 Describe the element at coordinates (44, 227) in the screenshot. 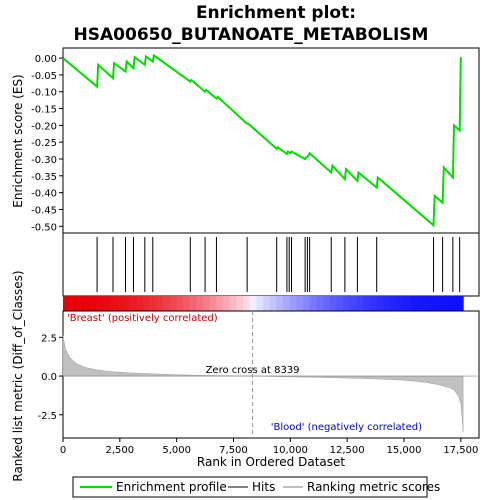

I see `es-y-tick-label: -0.50` at that location.